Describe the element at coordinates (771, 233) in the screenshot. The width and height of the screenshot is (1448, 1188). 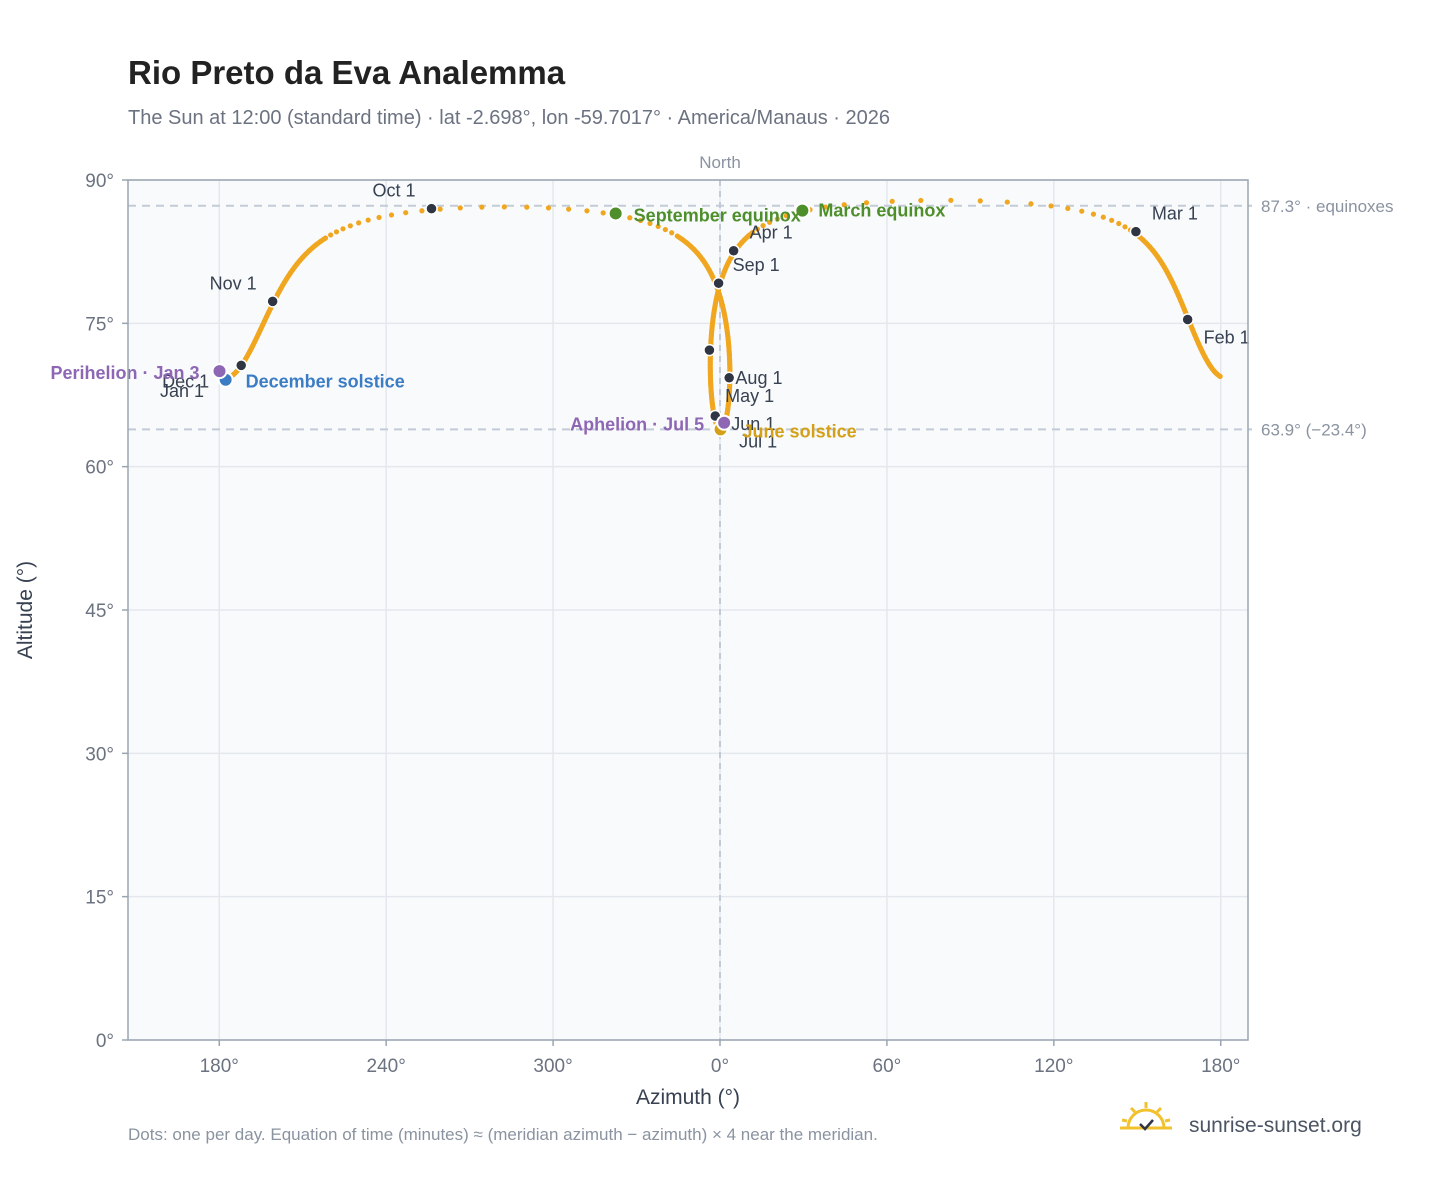
I see `month-marker-label: Apr 1` at that location.